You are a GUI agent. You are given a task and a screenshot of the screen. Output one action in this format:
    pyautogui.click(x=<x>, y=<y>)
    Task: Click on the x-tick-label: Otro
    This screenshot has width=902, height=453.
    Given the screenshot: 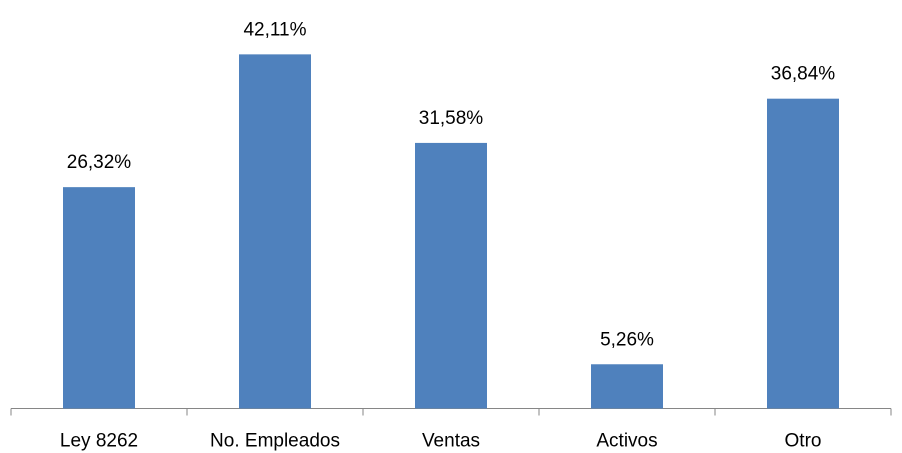 What is the action you would take?
    pyautogui.click(x=803, y=441)
    